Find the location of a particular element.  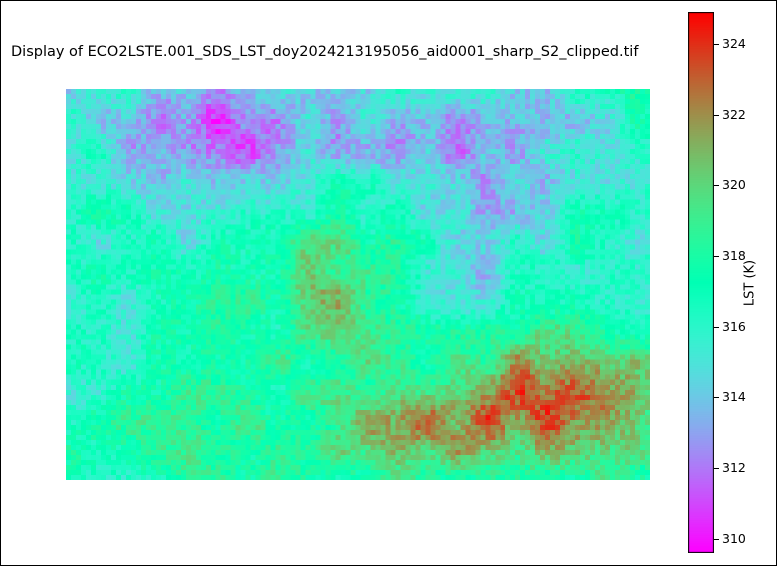

colorbar: 310 312 314 316 318 320 322 324 is located at coordinates (732, 283).